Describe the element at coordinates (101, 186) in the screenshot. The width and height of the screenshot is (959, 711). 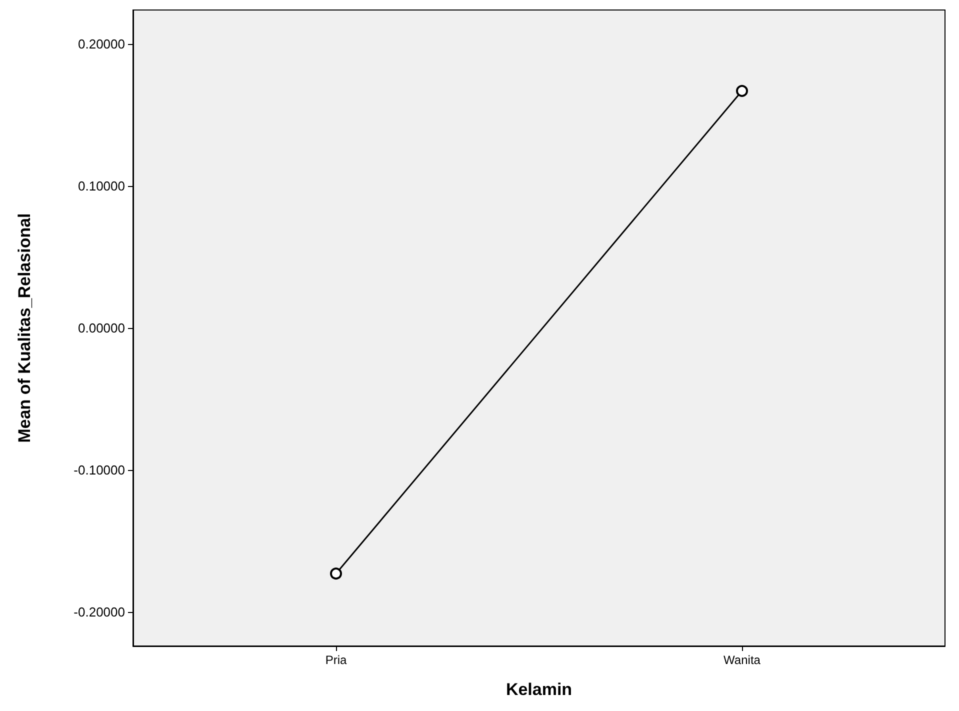
I see `y-tick-label: 0.10000` at that location.